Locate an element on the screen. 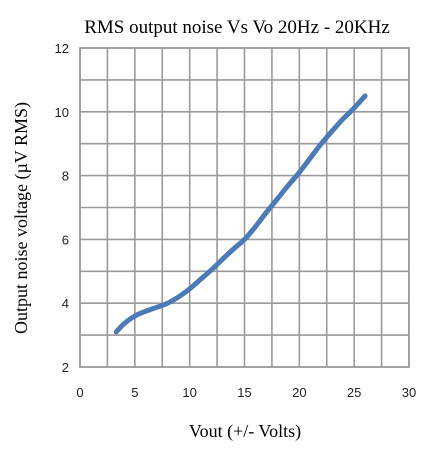 The height and width of the screenshot is (453, 438). y-axis-label: Output noise voltage (µV RMS) is located at coordinates (21, 218).